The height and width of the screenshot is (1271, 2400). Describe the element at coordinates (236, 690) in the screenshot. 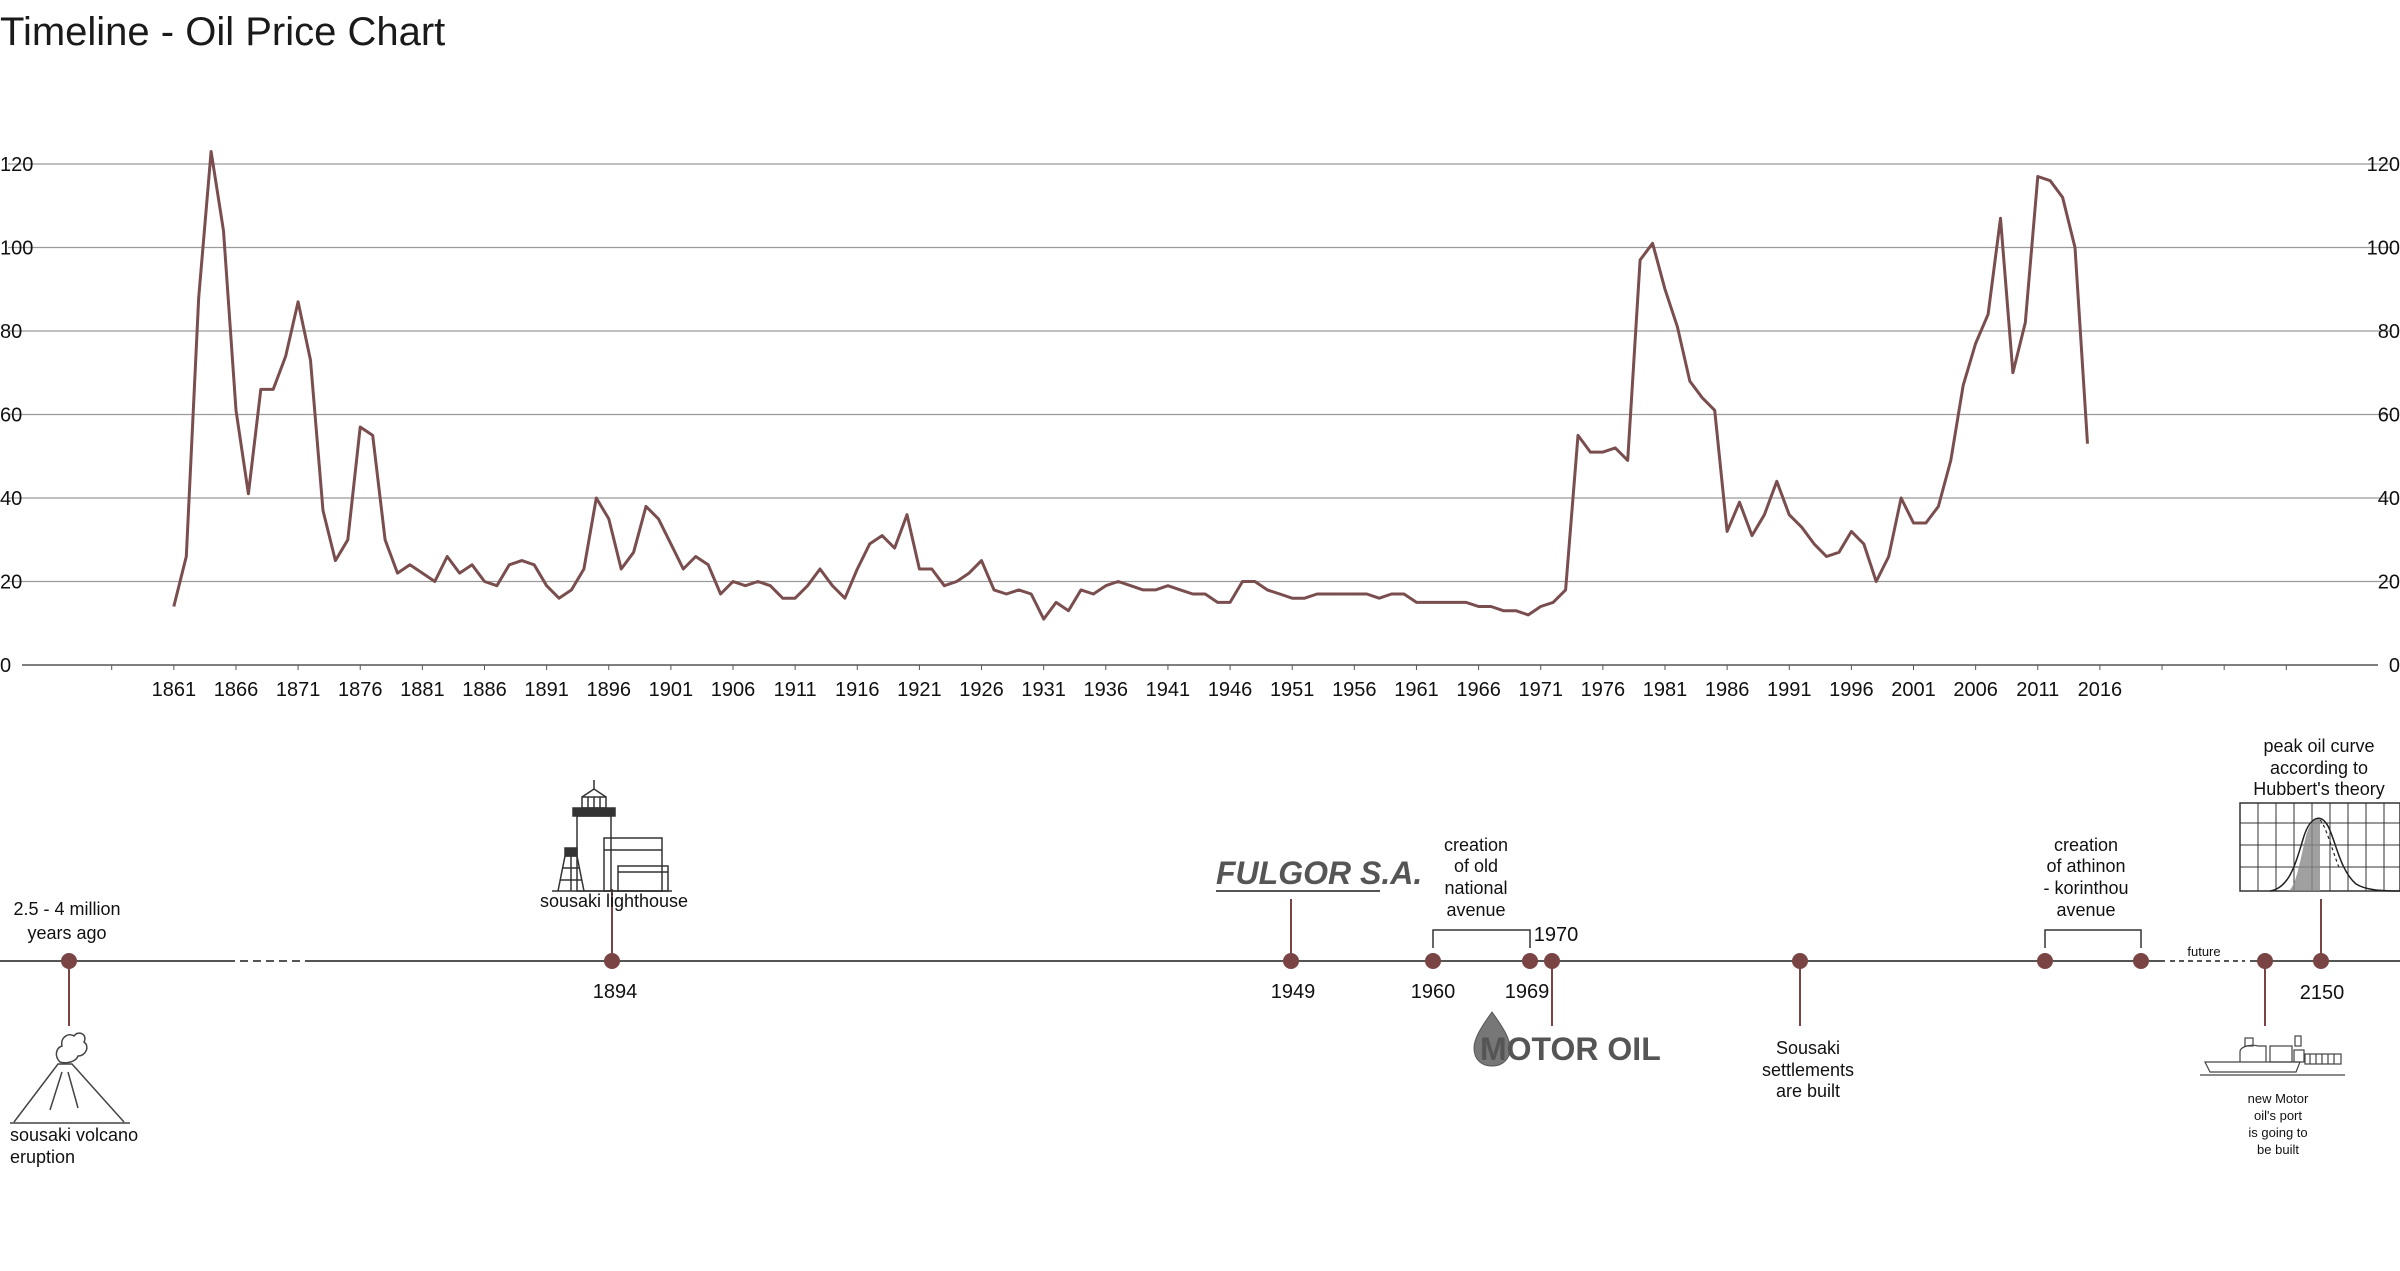

I see `x-tick-label: 1866` at that location.